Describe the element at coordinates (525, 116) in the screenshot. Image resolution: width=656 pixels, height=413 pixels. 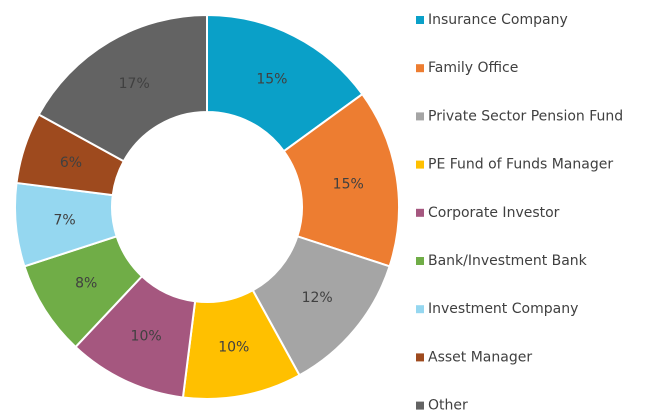
I see `legend-label: Private Sector Pension Fund` at that location.